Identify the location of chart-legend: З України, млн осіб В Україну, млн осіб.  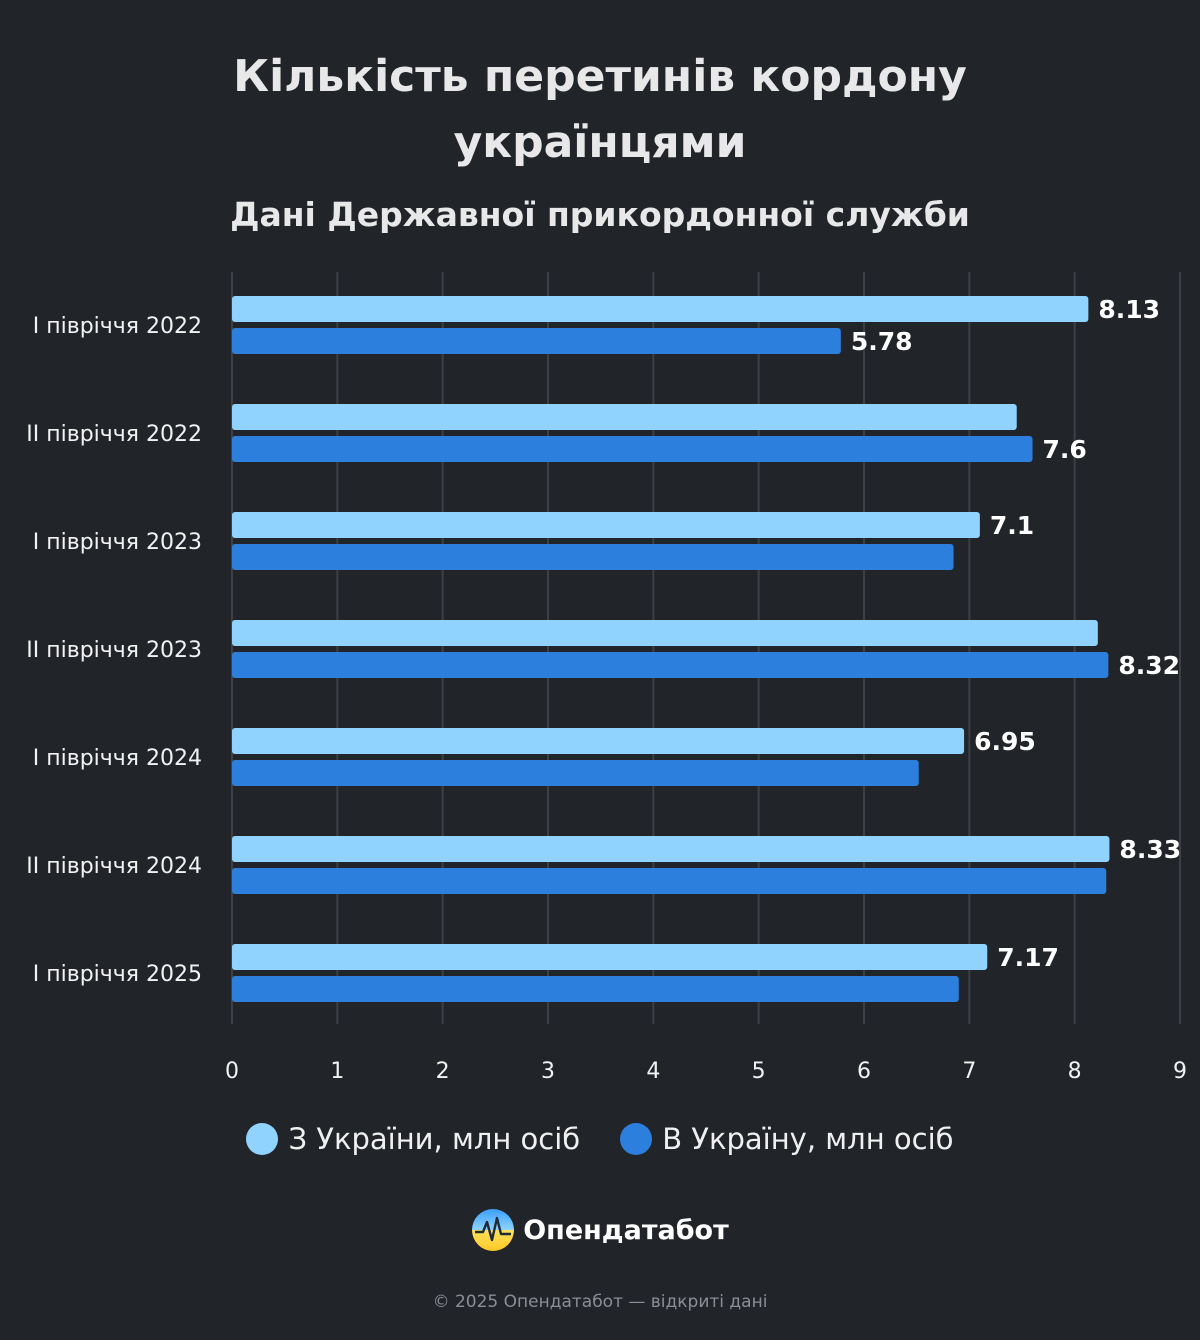
(600, 1139).